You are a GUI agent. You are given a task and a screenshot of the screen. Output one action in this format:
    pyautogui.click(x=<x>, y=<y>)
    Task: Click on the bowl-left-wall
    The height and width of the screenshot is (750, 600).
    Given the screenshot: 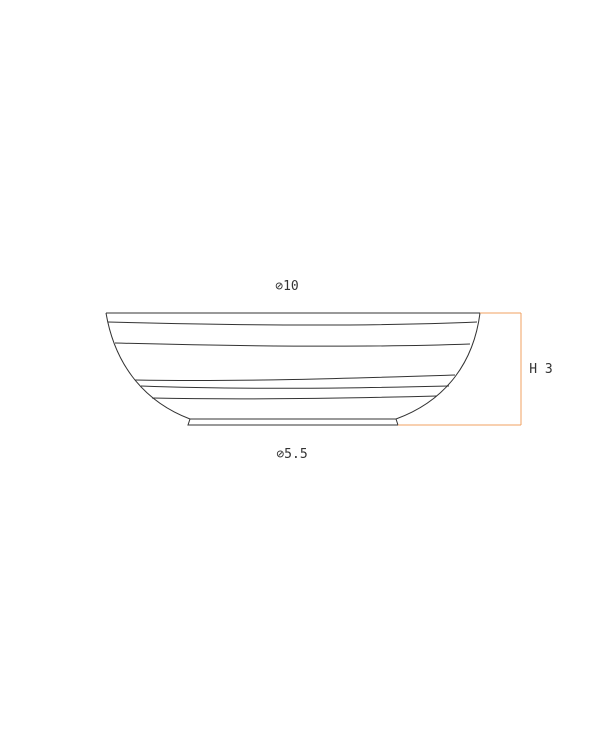 What is the action you would take?
    pyautogui.click(x=148, y=366)
    